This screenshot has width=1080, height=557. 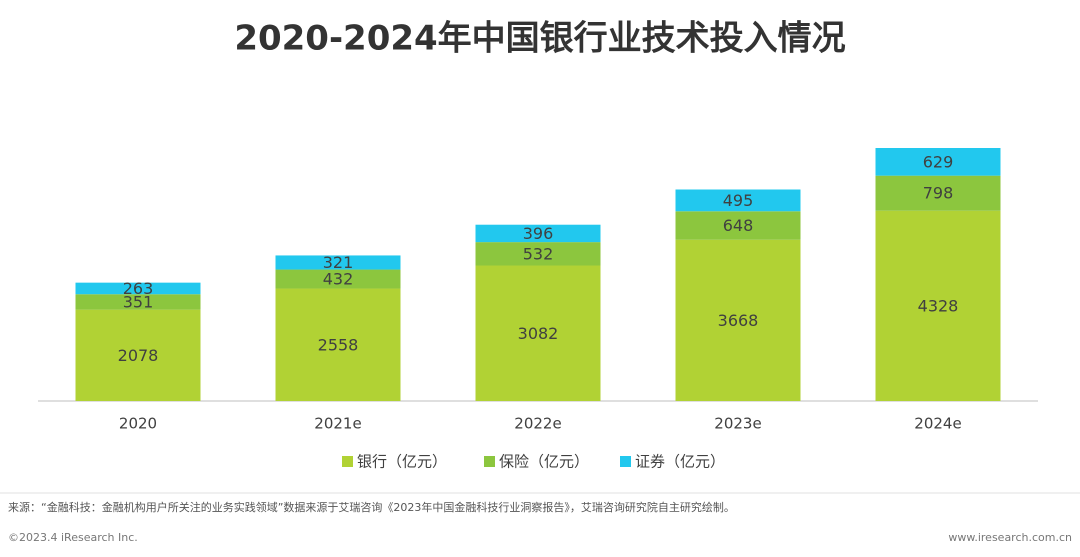 I want to click on x-tick-label: 2024e, so click(x=937, y=424).